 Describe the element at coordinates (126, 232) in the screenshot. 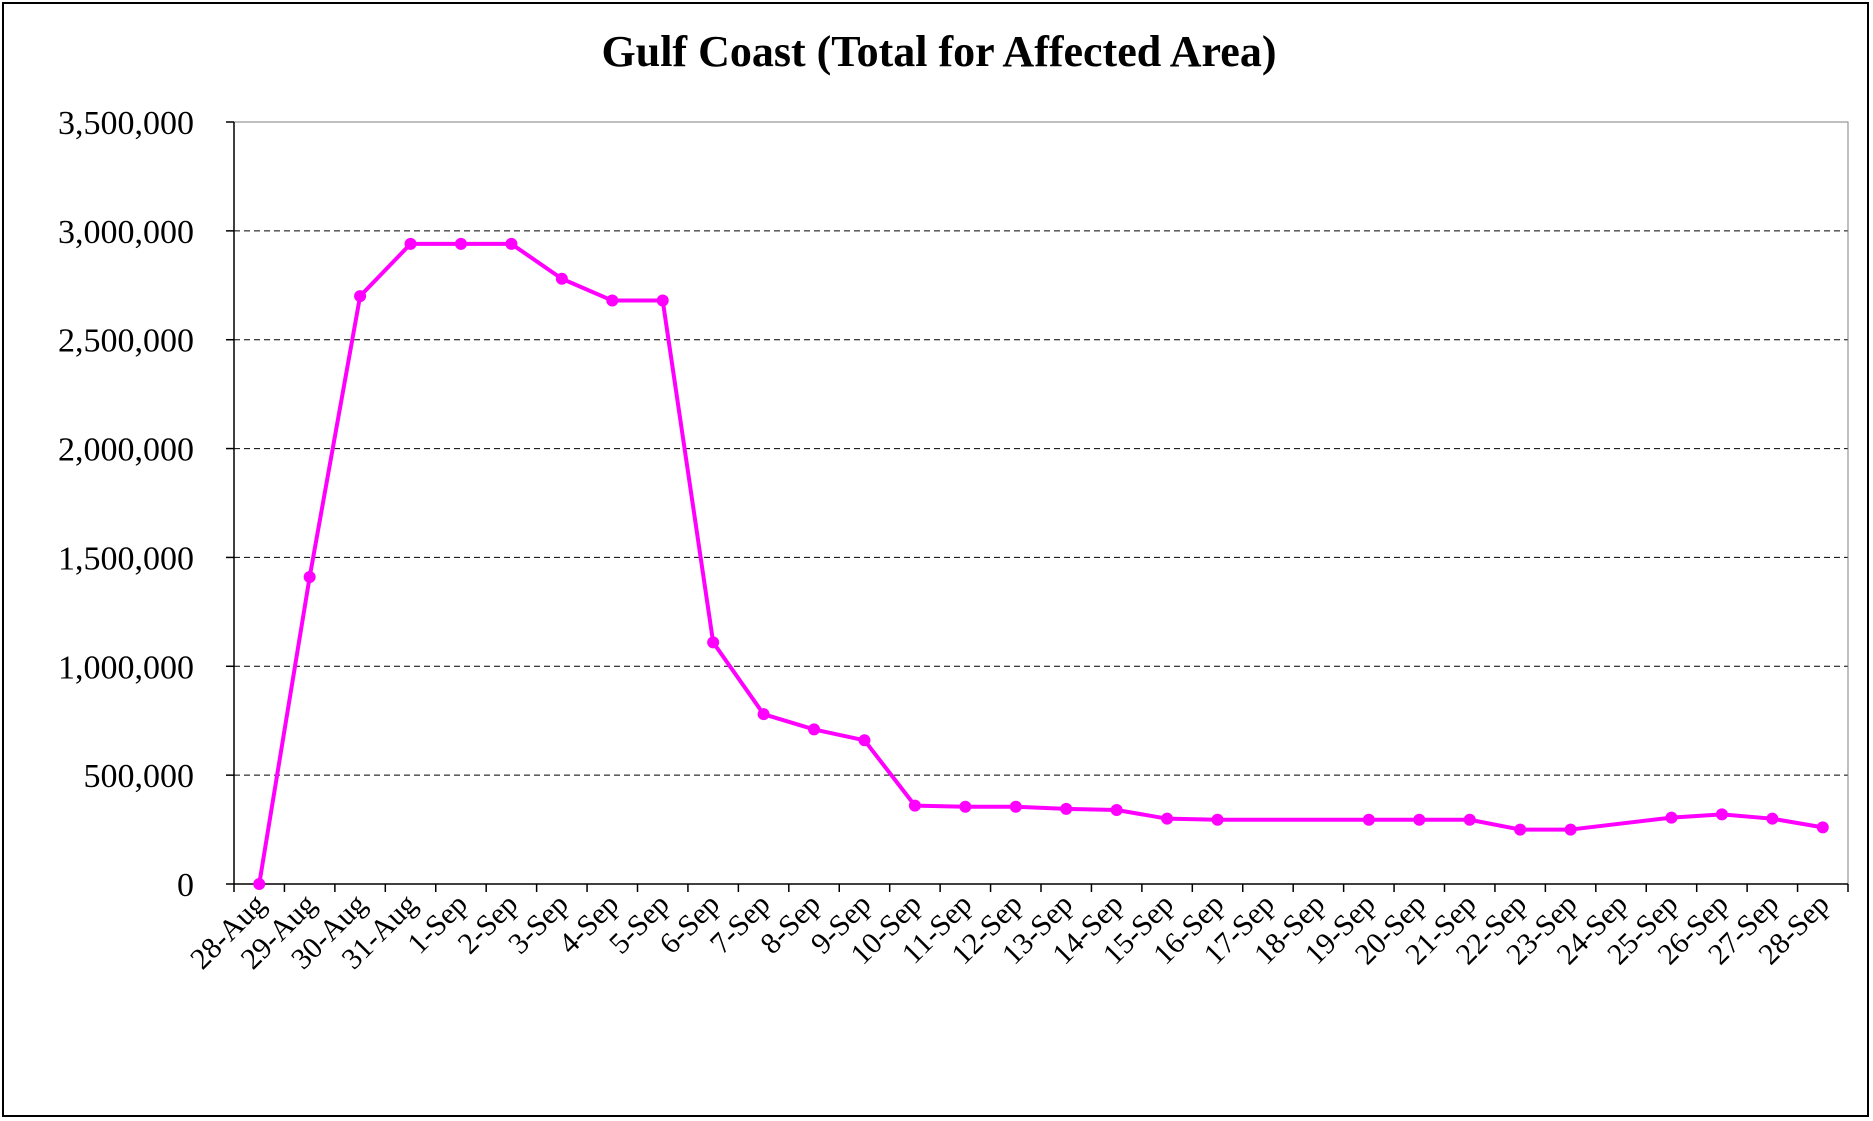

I see `y-tick-label: 3,000,000` at that location.